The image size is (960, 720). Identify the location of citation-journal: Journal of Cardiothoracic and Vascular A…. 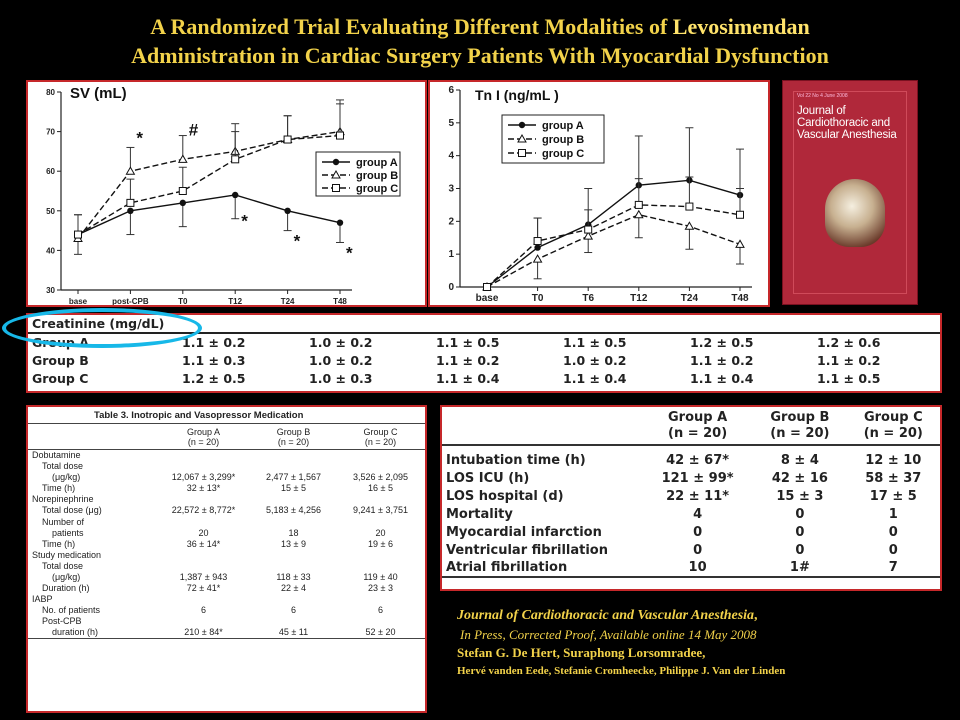
(702, 616).